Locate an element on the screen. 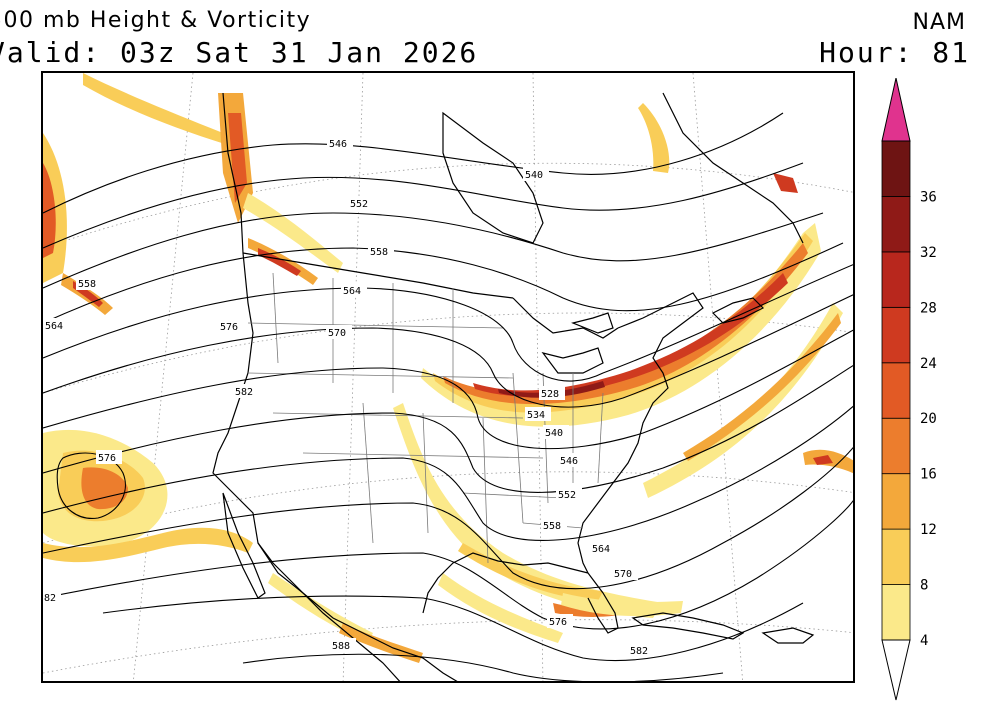  color-scale-labels: 4 8 12 16 20 24 28 32 36 is located at coordinates (928, 419).